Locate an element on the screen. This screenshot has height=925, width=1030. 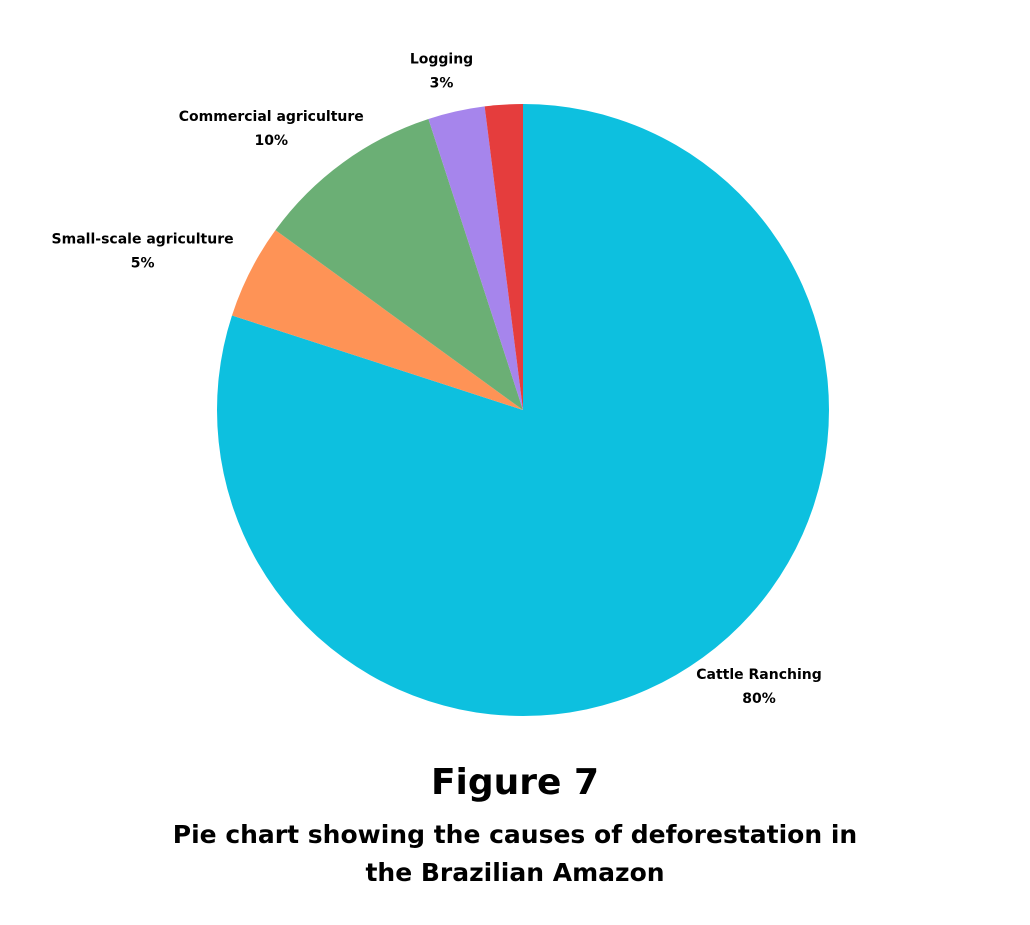
slice-label: Small-scale agriculture is located at coordinates (143, 239).